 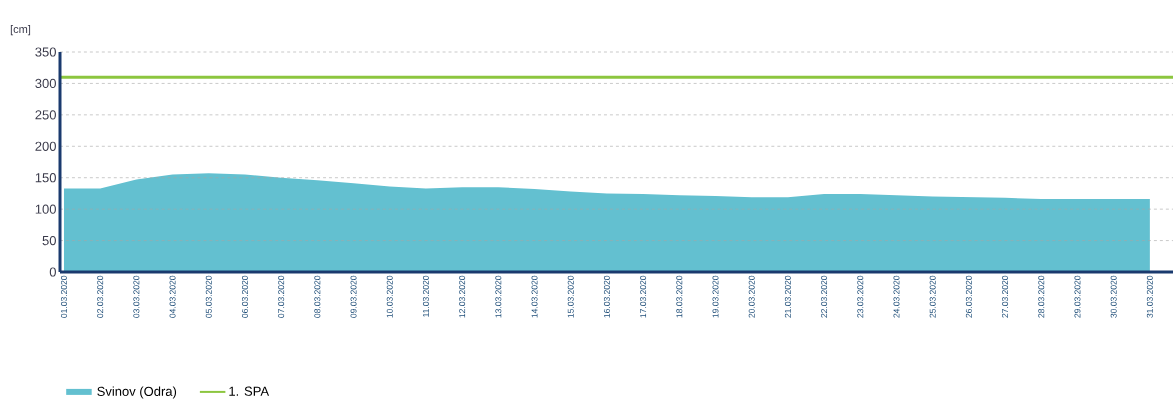 What do you see at coordinates (498, 296) in the screenshot?
I see `x-tick-label: 13.03.2020` at bounding box center [498, 296].